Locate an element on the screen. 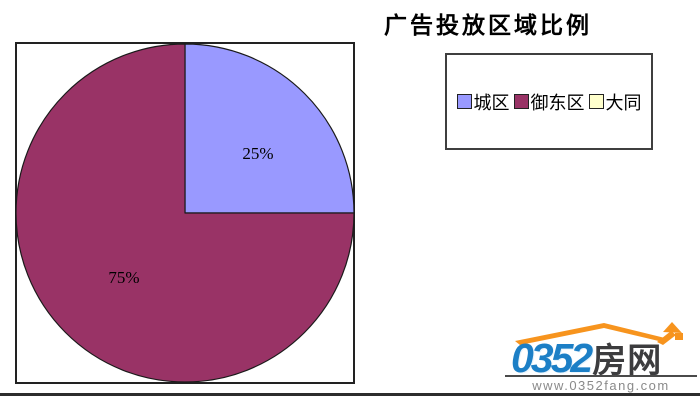 This screenshot has height=400, width=700. site-watermark: 0352 房网 www.0352fang.com is located at coordinates (601, 357).